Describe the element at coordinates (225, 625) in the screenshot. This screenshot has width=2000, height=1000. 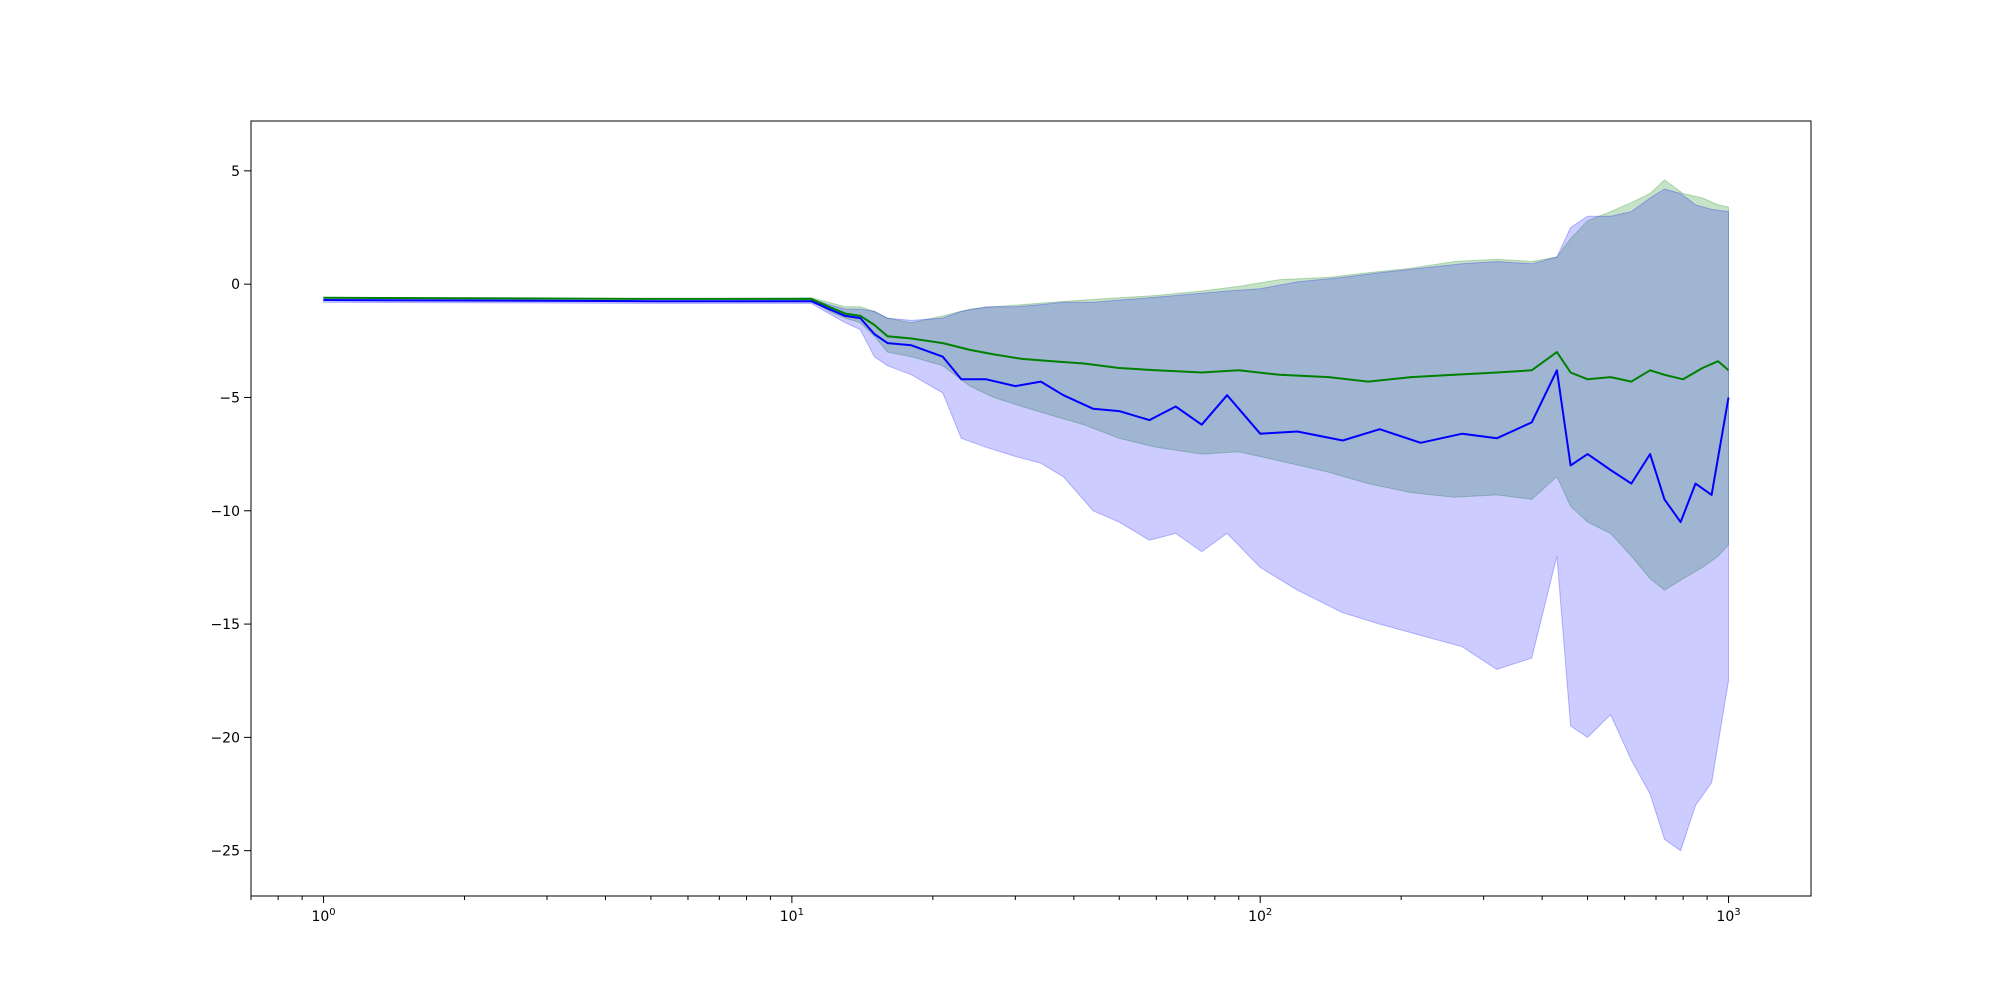
I see `y-tick-label: −15` at that location.